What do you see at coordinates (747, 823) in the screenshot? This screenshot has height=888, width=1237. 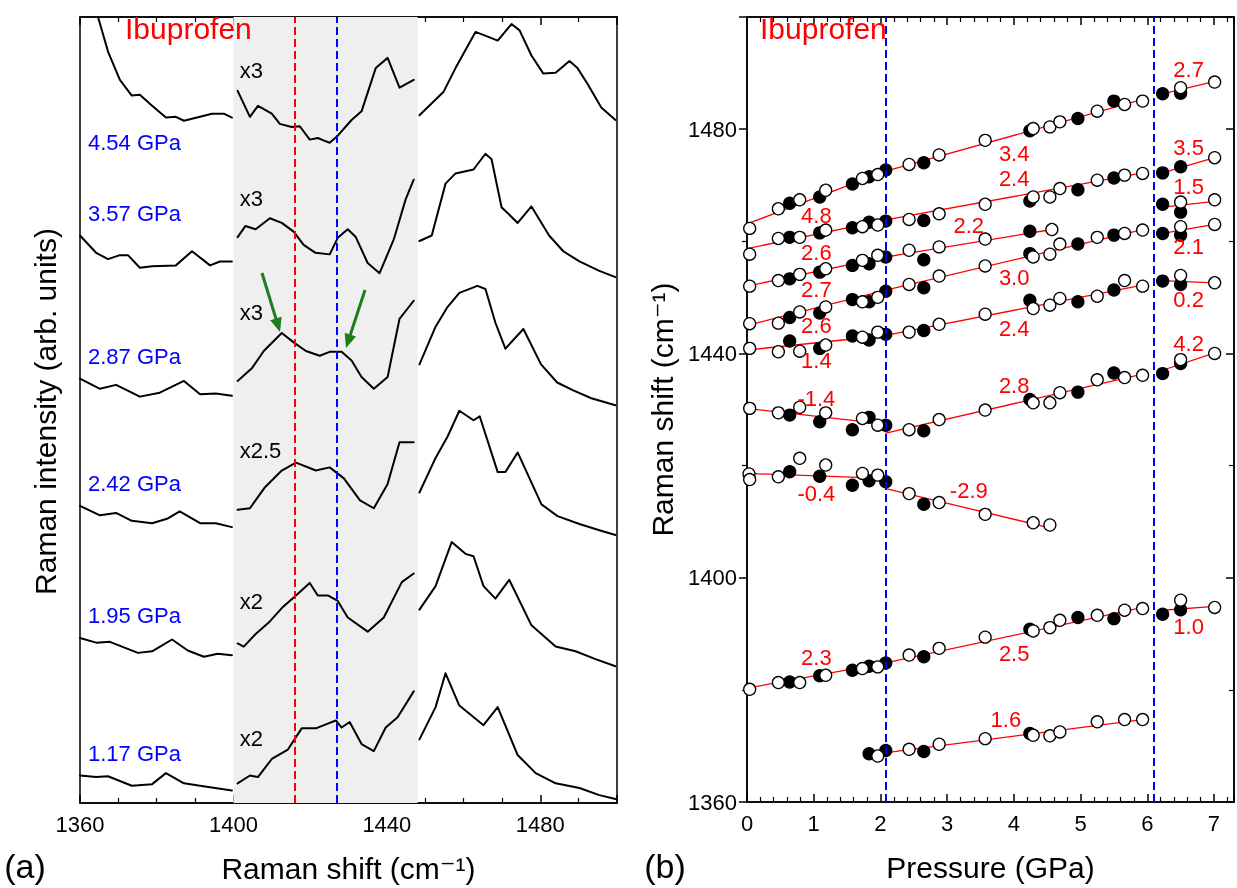 I see `x-tick-label: 0` at bounding box center [747, 823].